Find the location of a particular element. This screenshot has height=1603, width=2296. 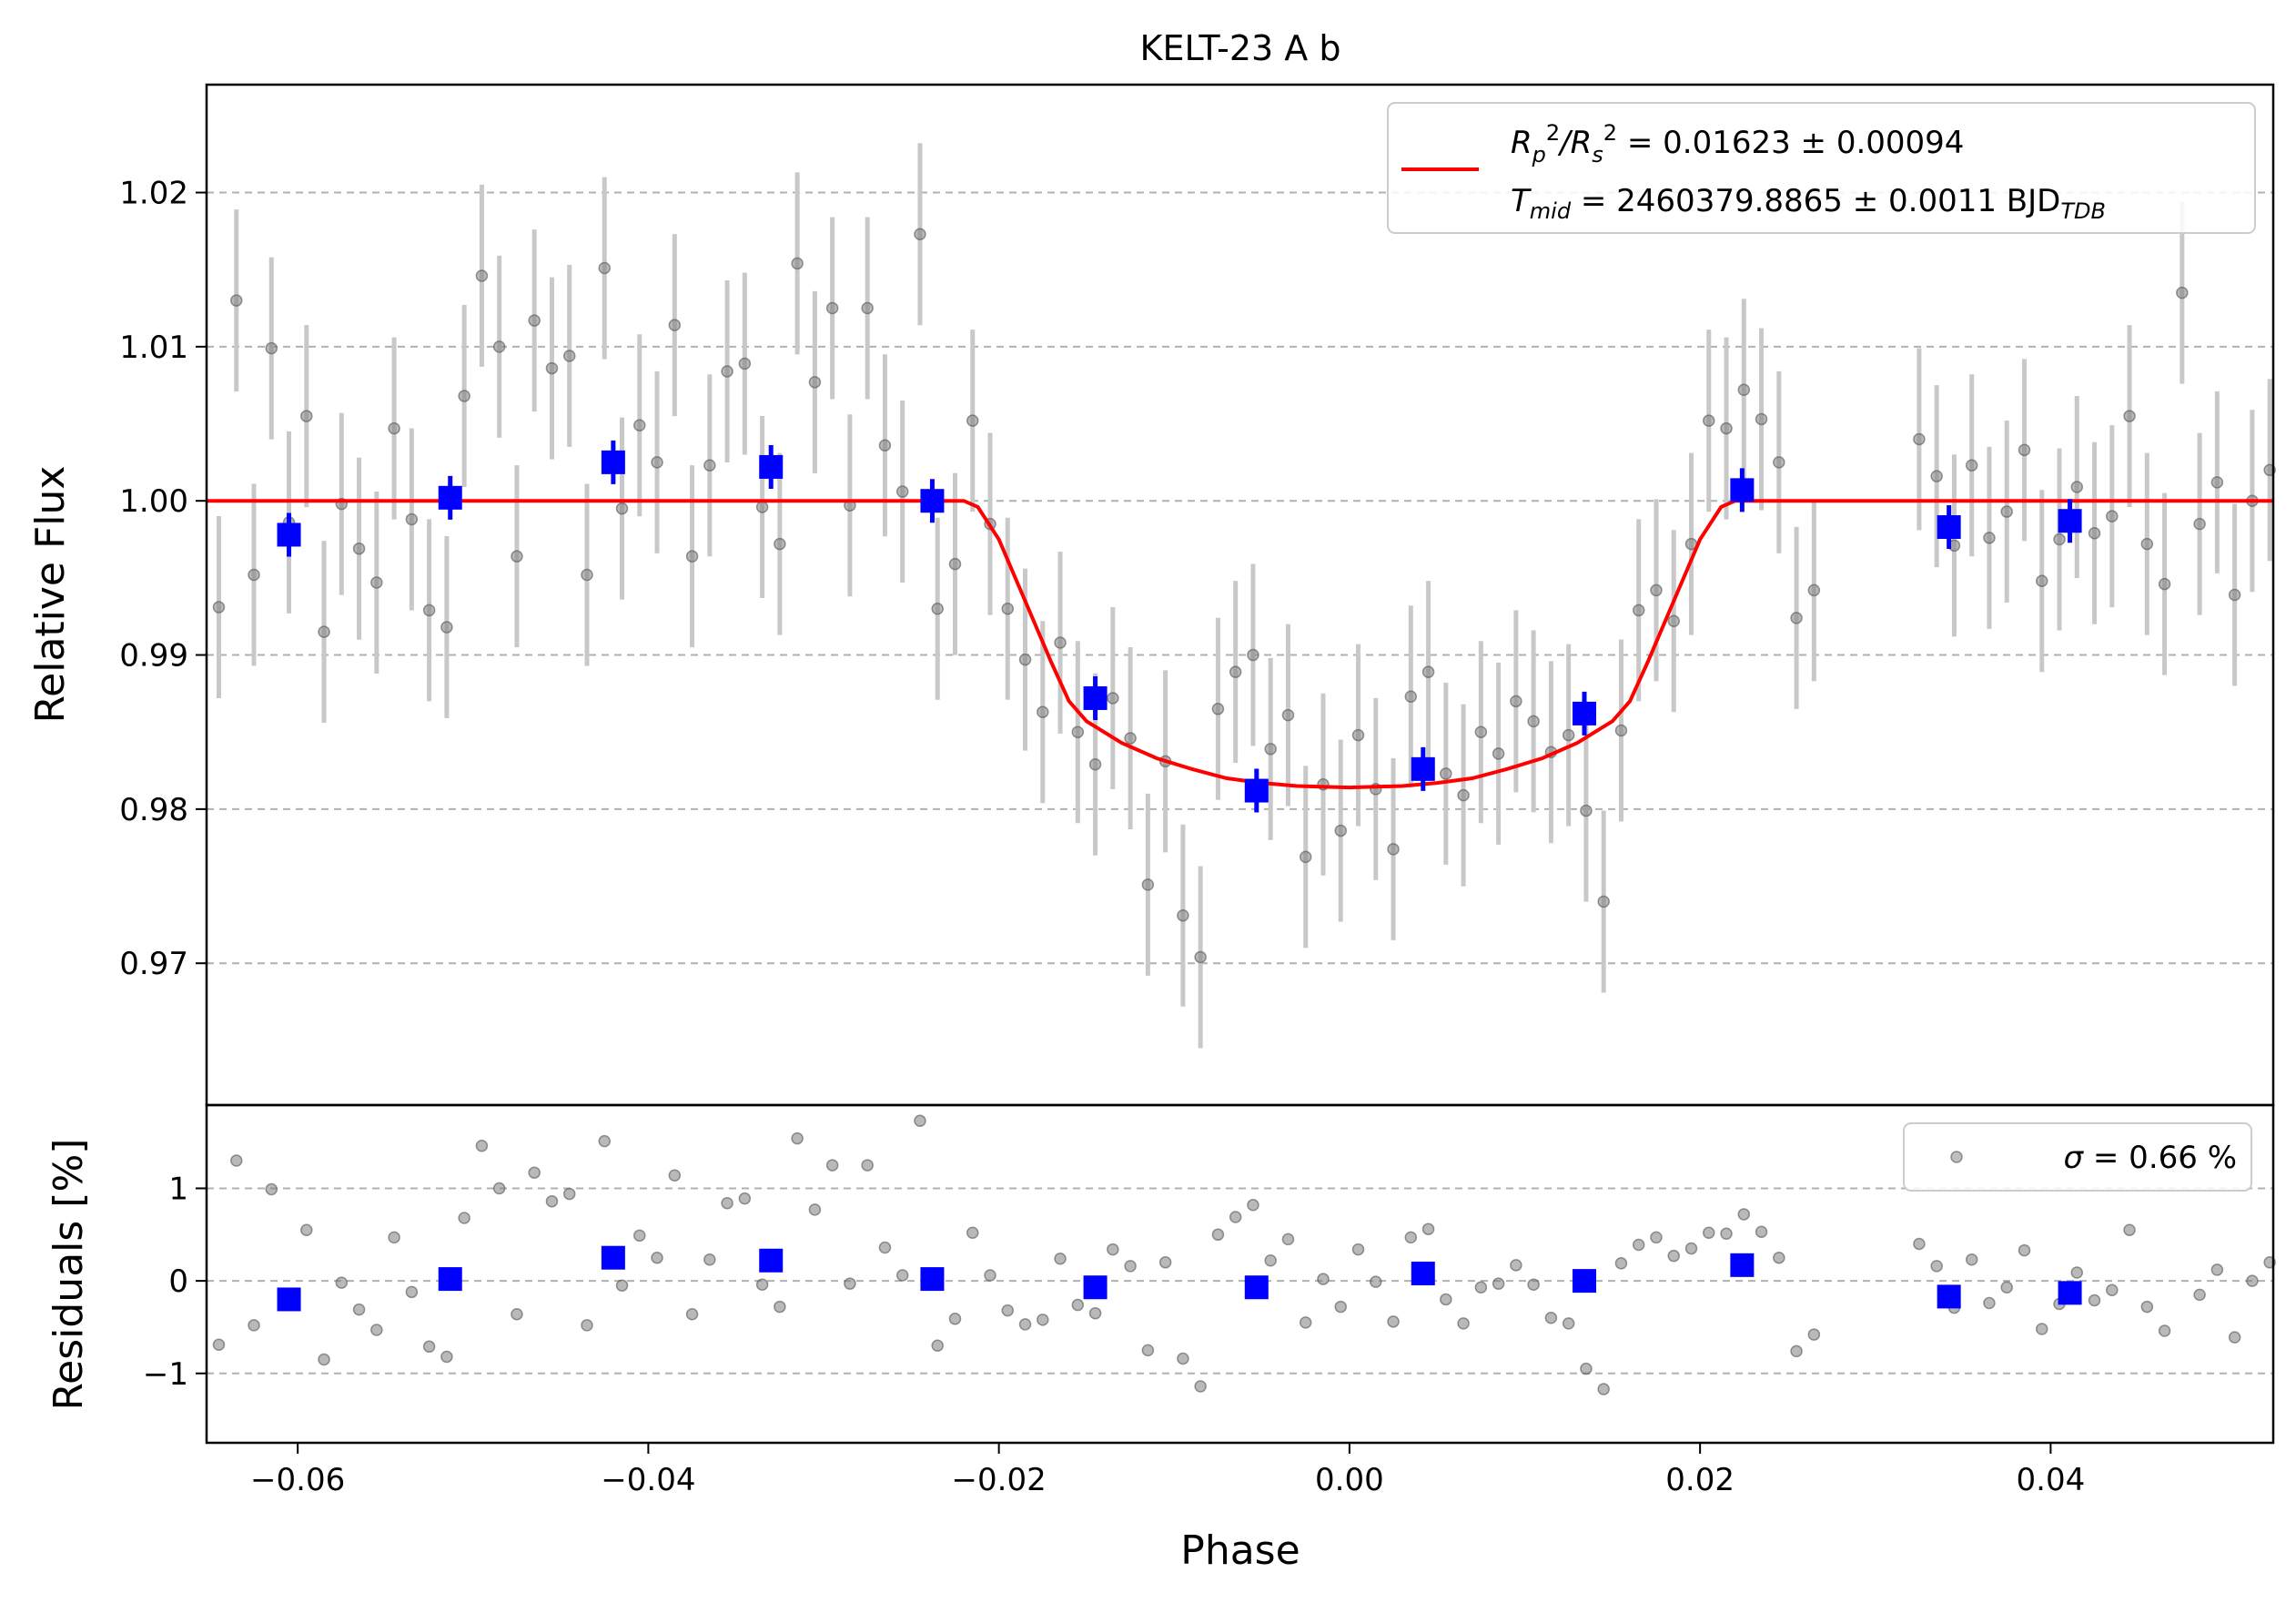

sigma-value: = 0.66 % is located at coordinates (2160, 1158).